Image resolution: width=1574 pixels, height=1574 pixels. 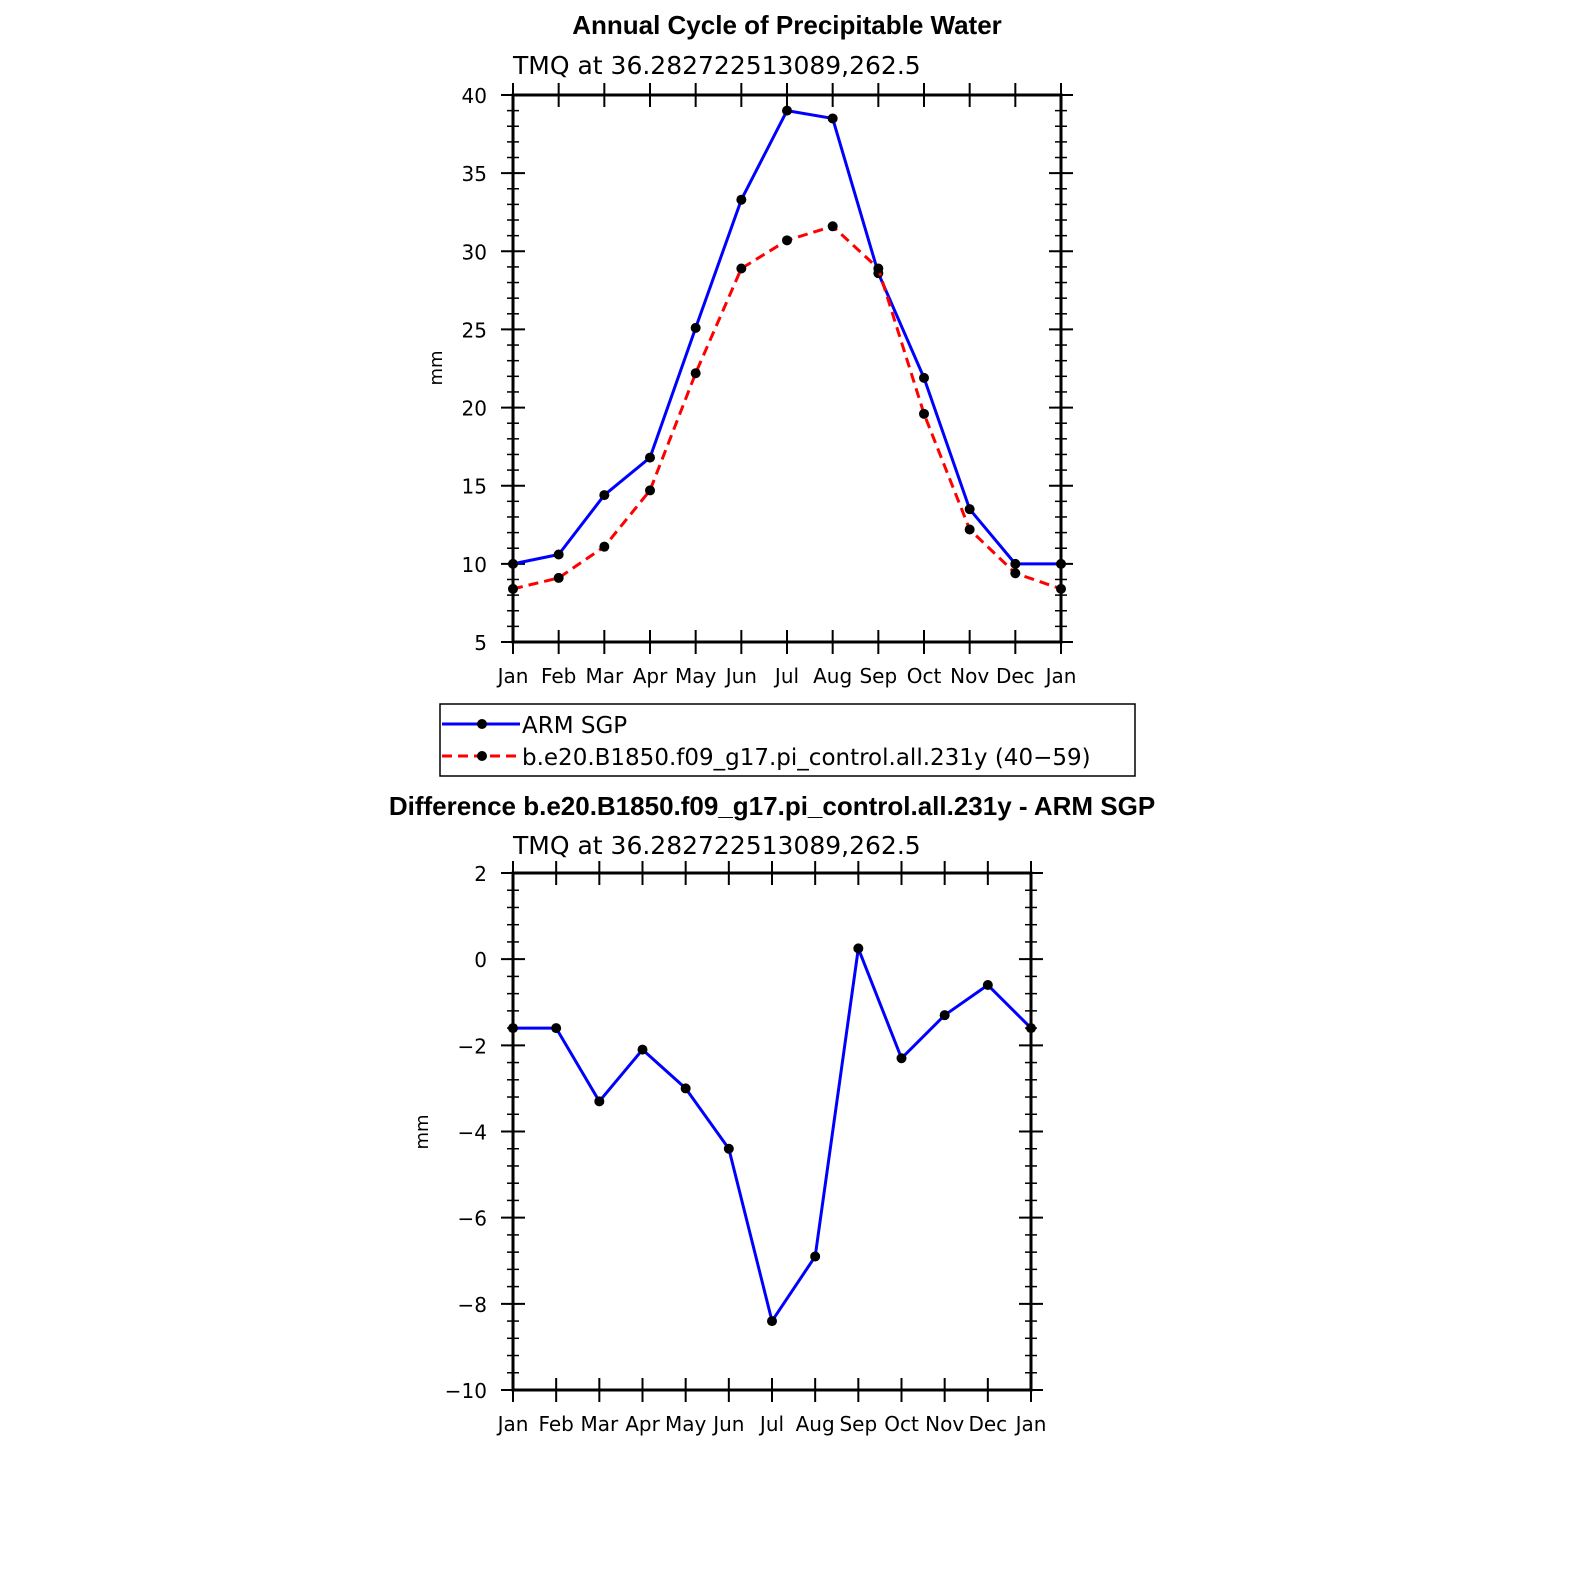 I want to click on y-tick-label: −4, so click(x=472, y=1133).